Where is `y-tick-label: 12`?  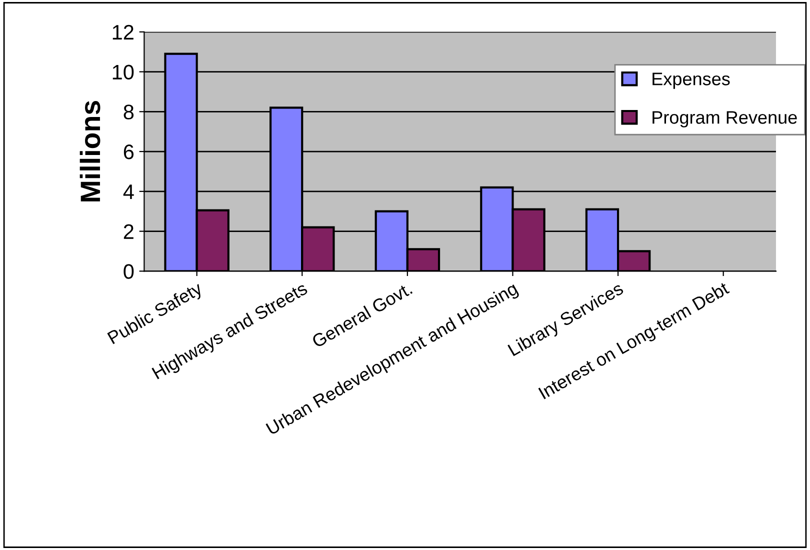 y-tick-label: 12 is located at coordinates (123, 32).